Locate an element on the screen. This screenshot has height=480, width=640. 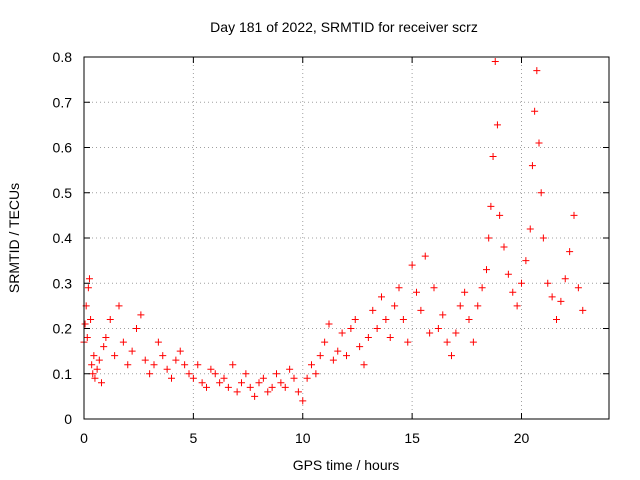
y-tick-label: 0.5 is located at coordinates (63, 193).